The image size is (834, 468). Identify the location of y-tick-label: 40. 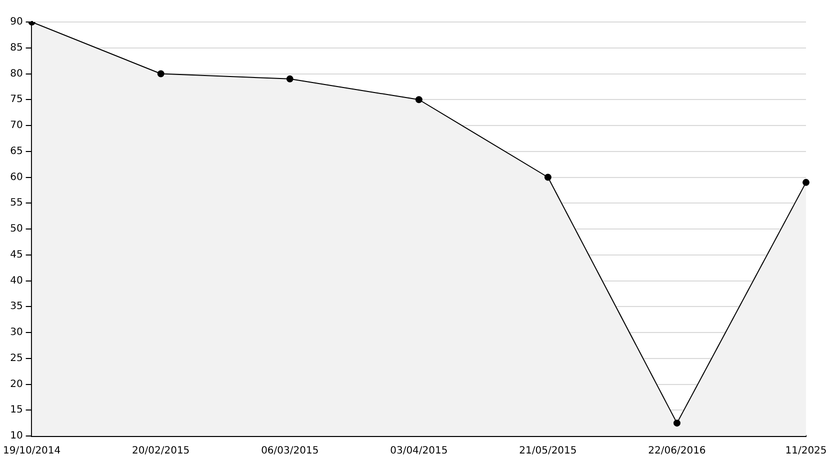
(16, 280).